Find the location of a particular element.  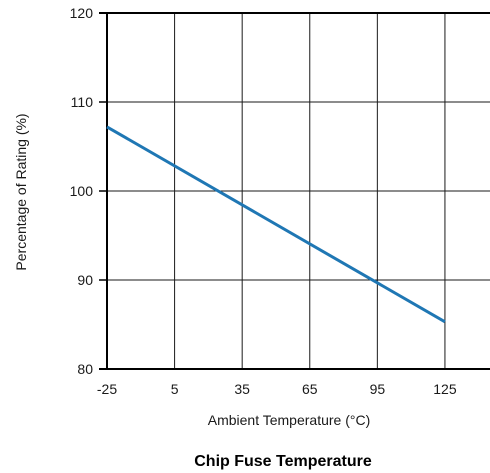

y-tick-label: 100 is located at coordinates (82, 191).